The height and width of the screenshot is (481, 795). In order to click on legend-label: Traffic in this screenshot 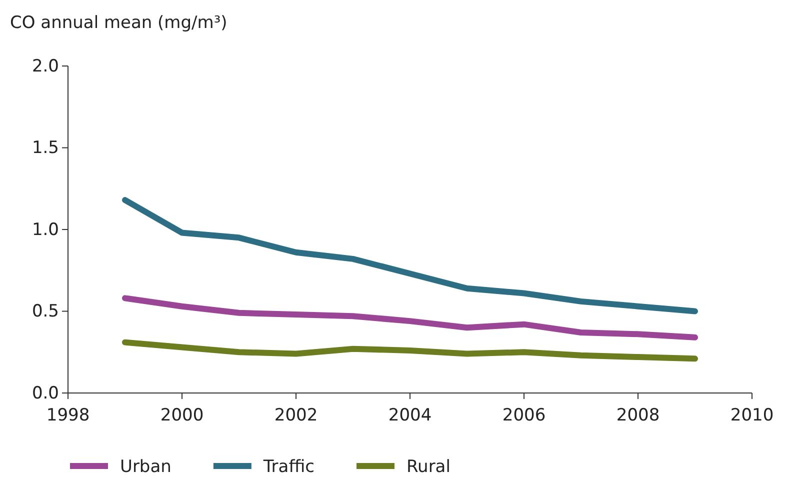, I will do `click(288, 467)`.